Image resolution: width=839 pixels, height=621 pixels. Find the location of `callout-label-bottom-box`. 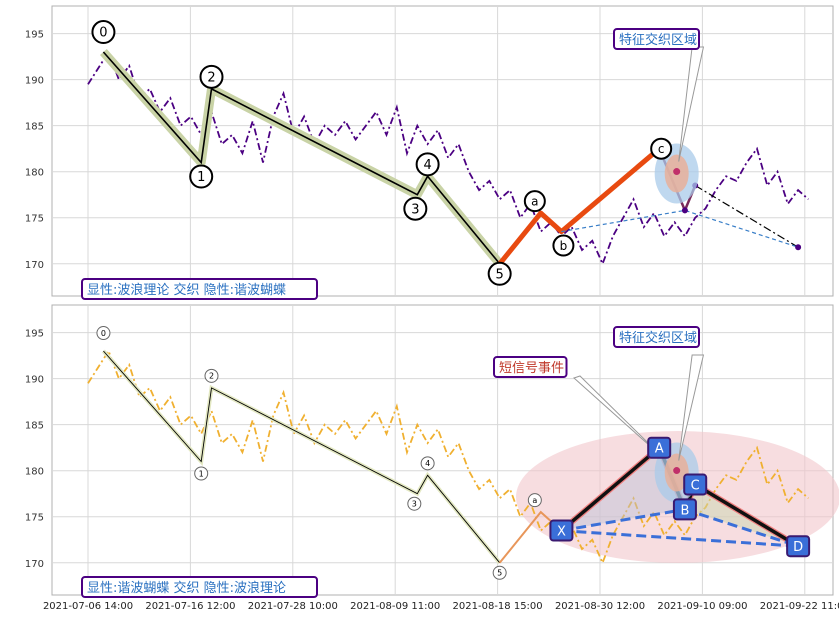

callout-label-bottom-box is located at coordinates (656, 337).